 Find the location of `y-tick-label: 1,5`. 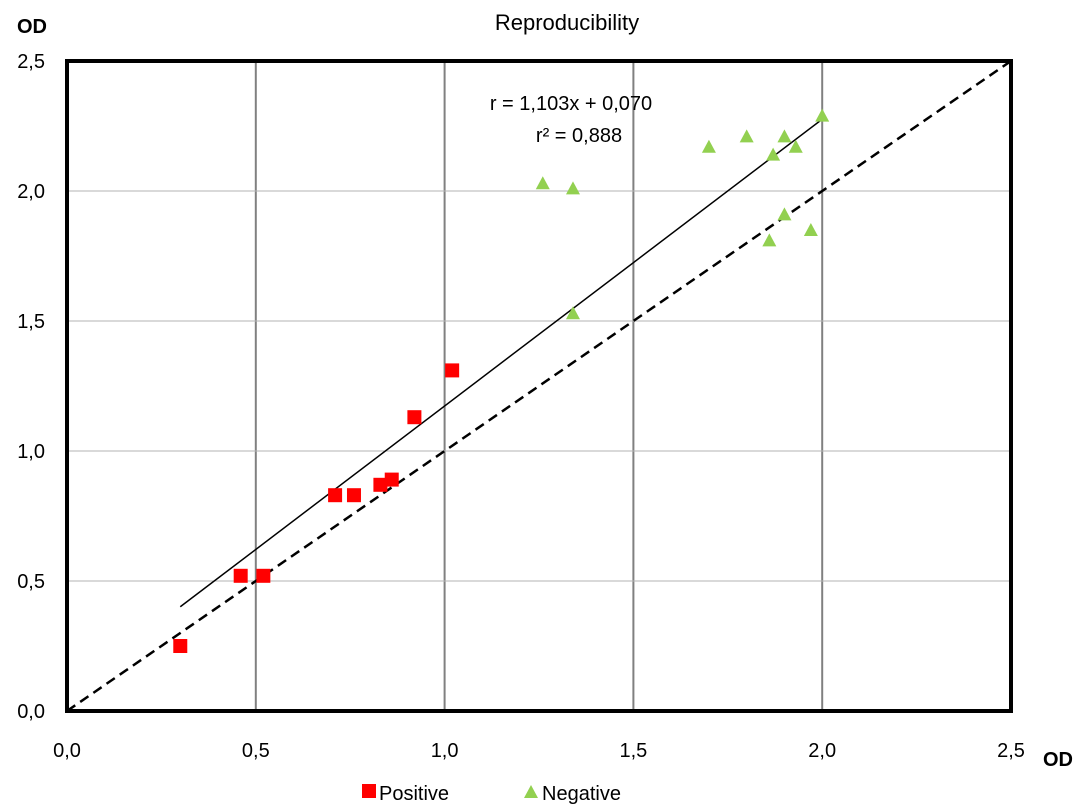

y-tick-label: 1,5 is located at coordinates (31, 322).